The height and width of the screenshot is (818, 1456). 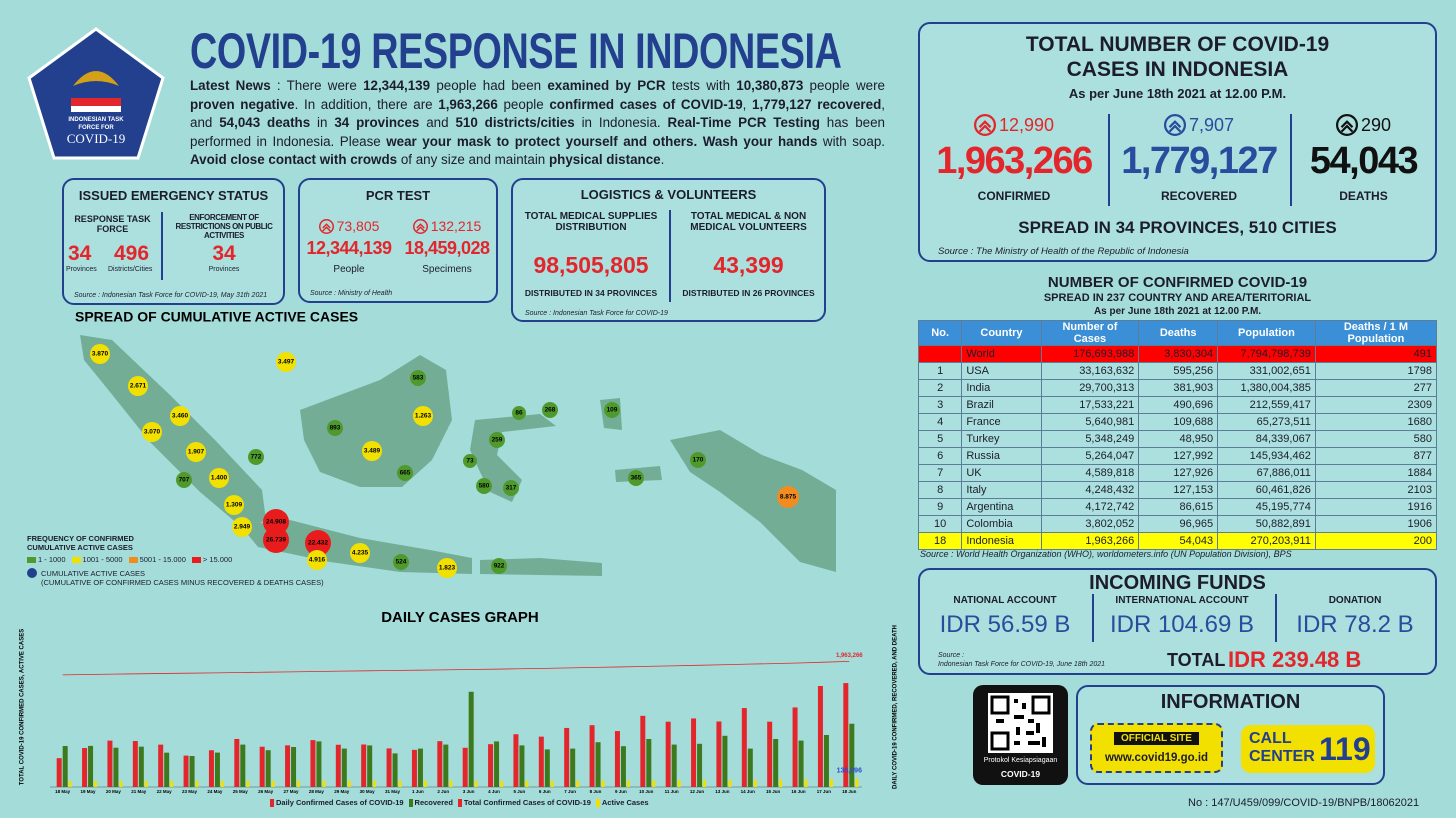 What do you see at coordinates (1109, 160) in the screenshot?
I see `divider` at bounding box center [1109, 160].